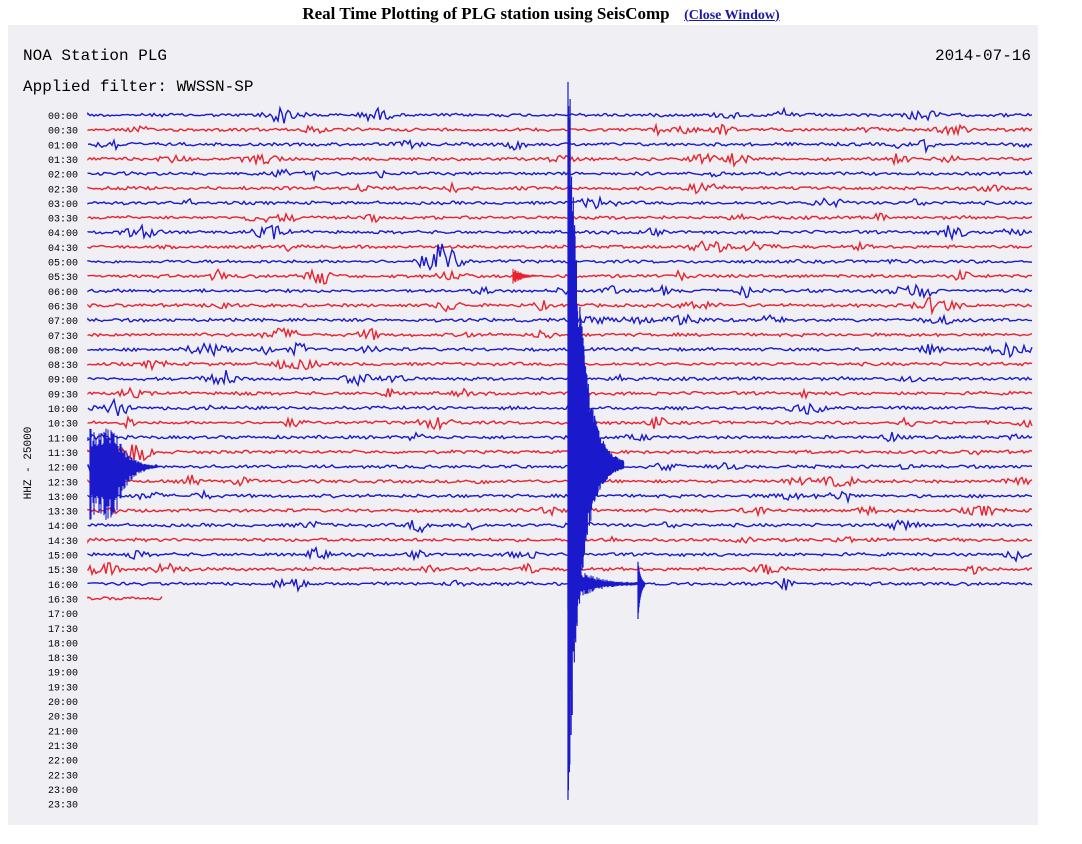 The height and width of the screenshot is (844, 1082). I want to click on hour-label: 18:30, so click(63, 659).